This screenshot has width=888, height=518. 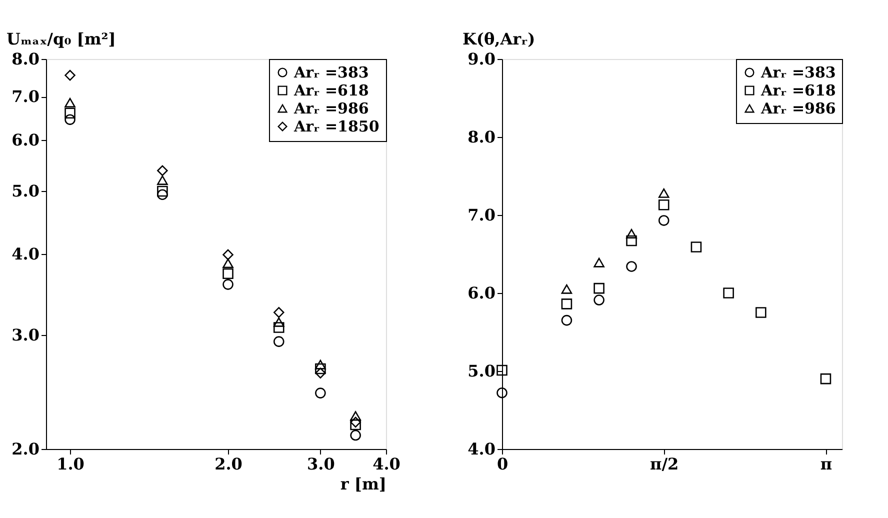 What do you see at coordinates (363, 484) in the screenshot?
I see `x-axis-title: r [m]` at bounding box center [363, 484].